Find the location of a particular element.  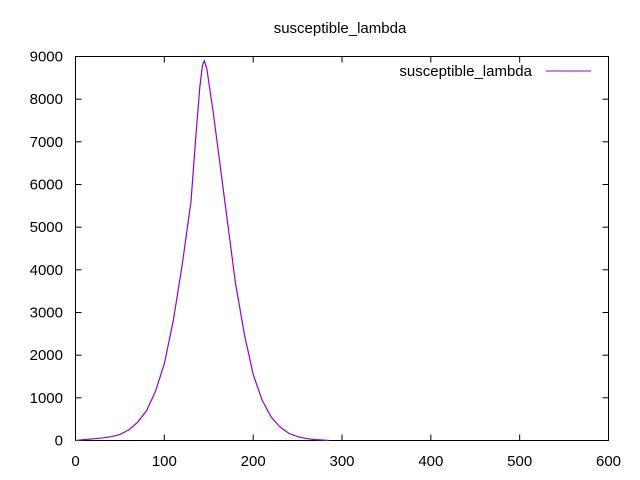

x-tick-label: 0 is located at coordinates (75, 461).